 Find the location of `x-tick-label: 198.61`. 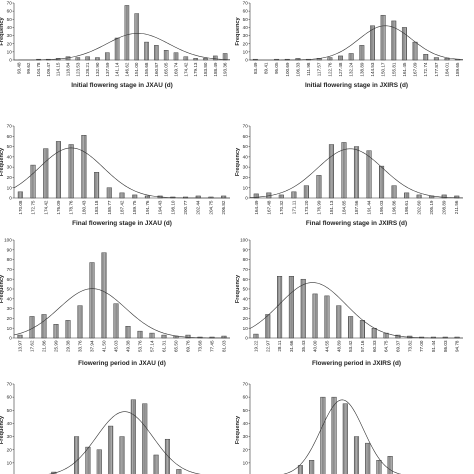

x-tick-label: 198.61 is located at coordinates (406, 207).